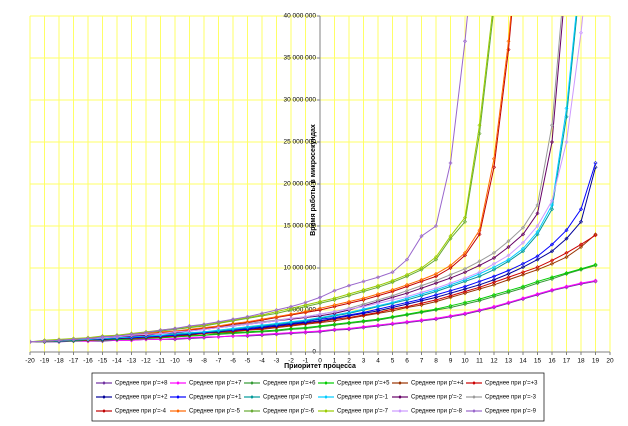  Describe the element at coordinates (262, 361) in the screenshot. I see `x-tick-label: -4` at that location.